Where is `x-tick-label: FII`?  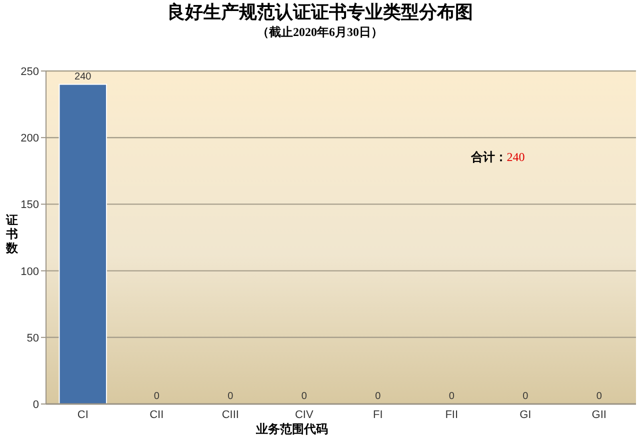 x-tick-label: FII is located at coordinates (451, 415).